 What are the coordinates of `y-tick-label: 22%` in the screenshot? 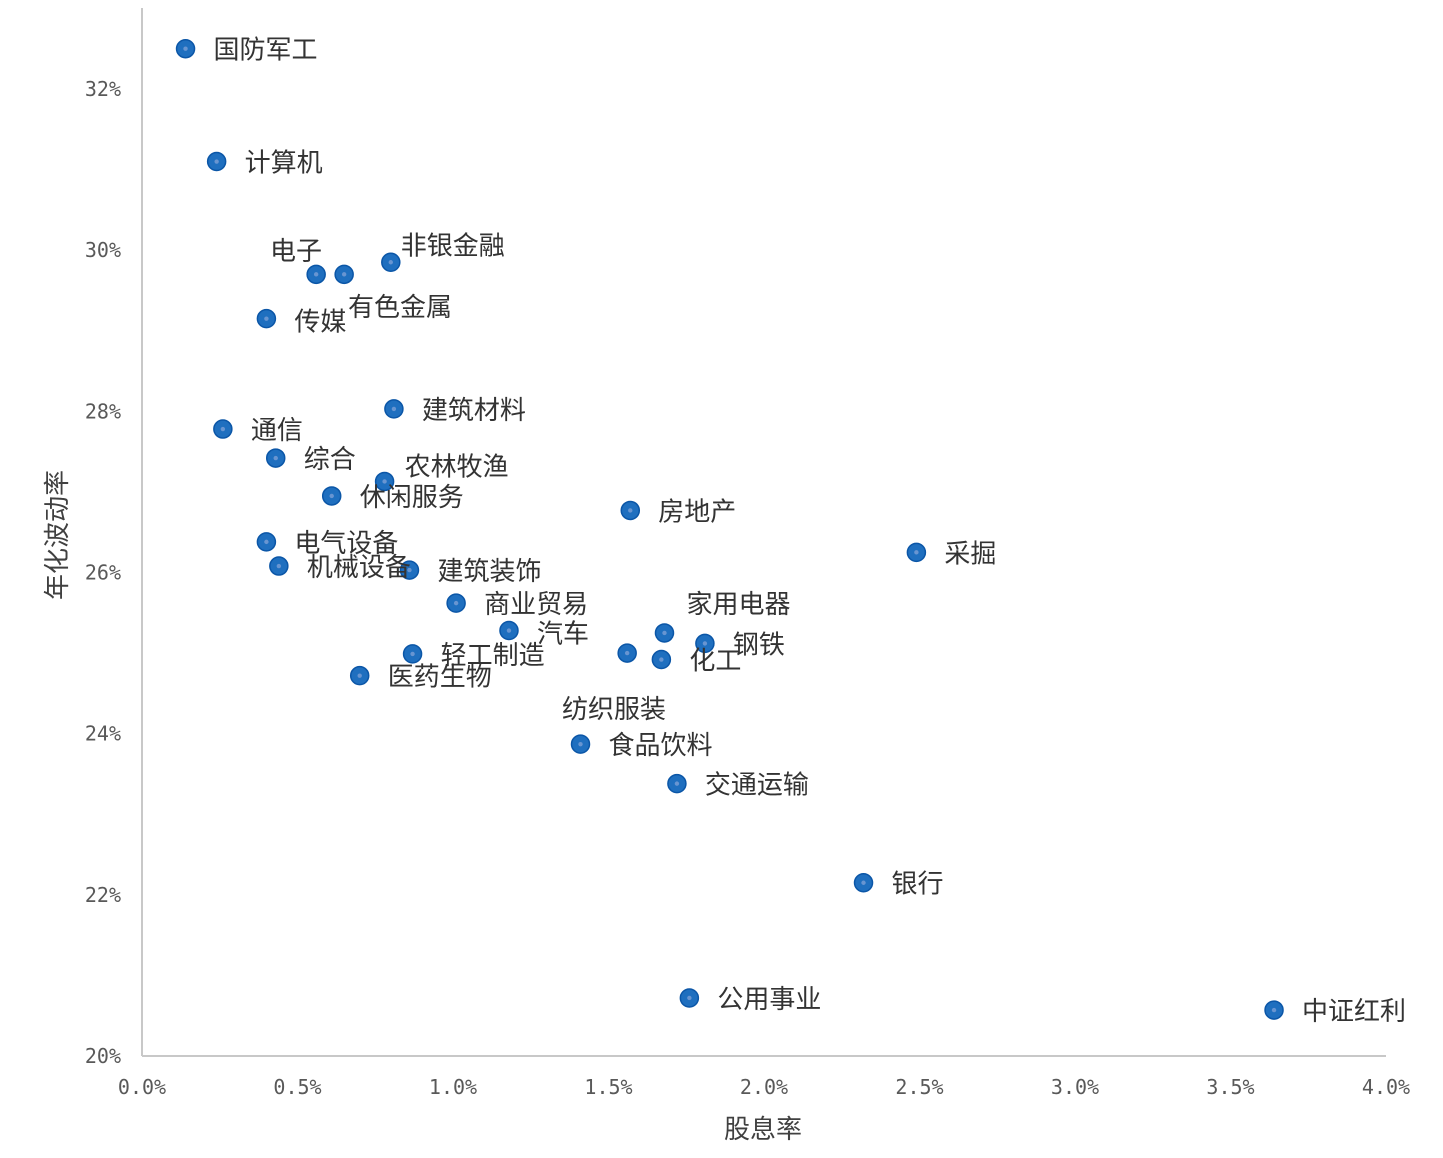 It's located at (103, 895).